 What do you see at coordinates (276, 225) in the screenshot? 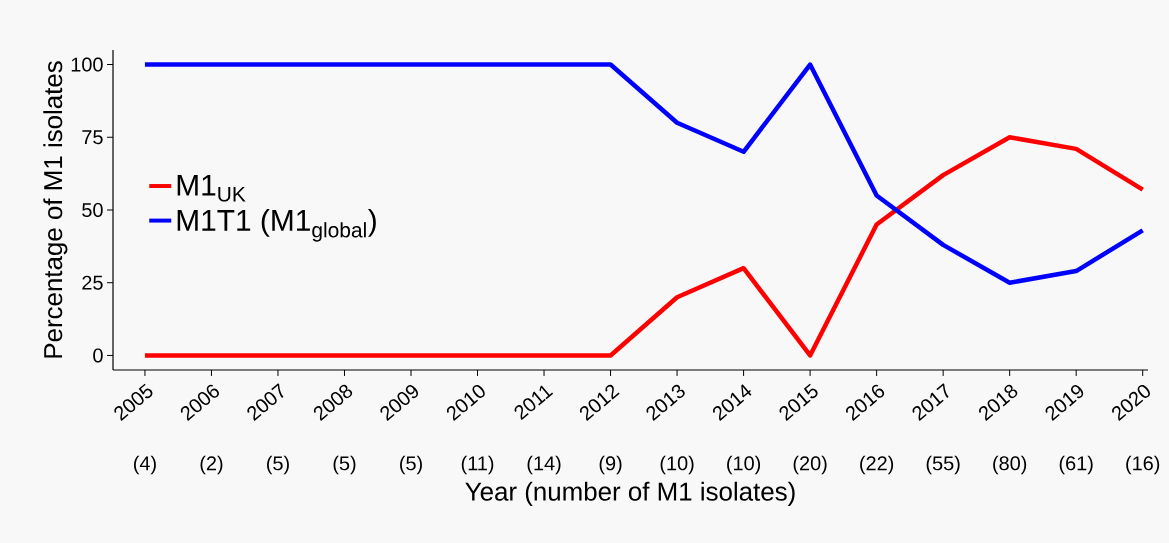
I see `legend-label: M1T1 (M1$_{global}$)` at bounding box center [276, 225].